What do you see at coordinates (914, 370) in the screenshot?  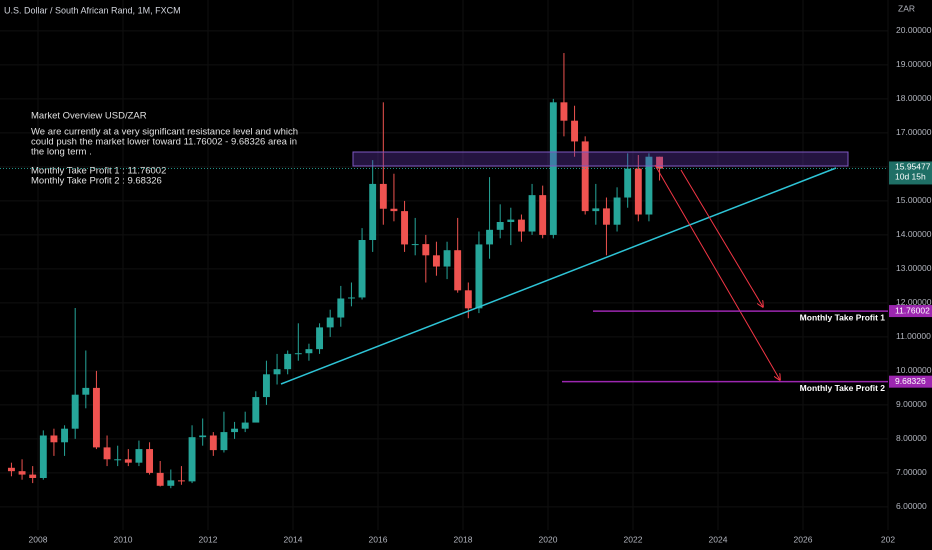 I see `y-tick-label: 10.00000` at bounding box center [914, 370].